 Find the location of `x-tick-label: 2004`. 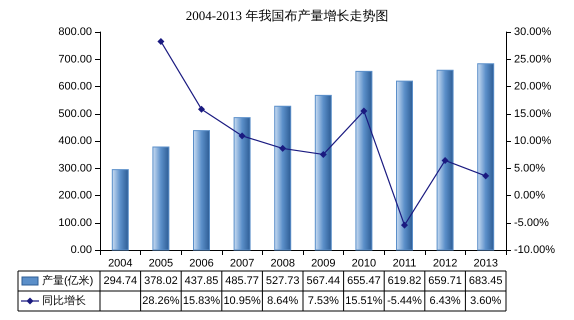

x-tick-label: 2004 is located at coordinates (120, 264).